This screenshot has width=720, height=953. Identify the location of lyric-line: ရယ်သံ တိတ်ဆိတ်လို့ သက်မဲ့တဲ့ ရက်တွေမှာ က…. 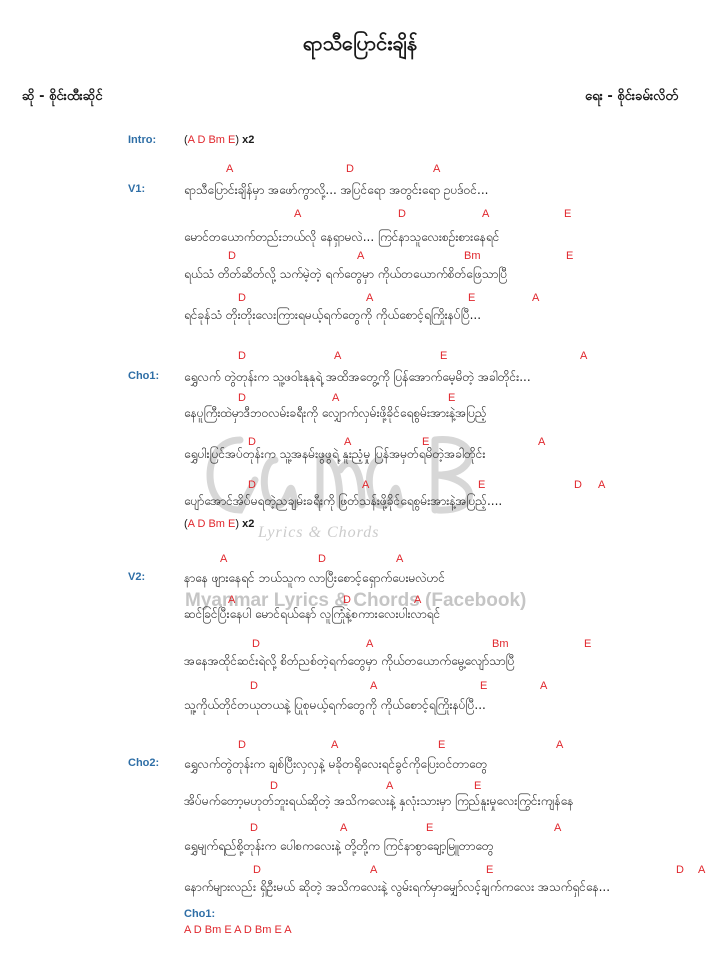
(346, 274).